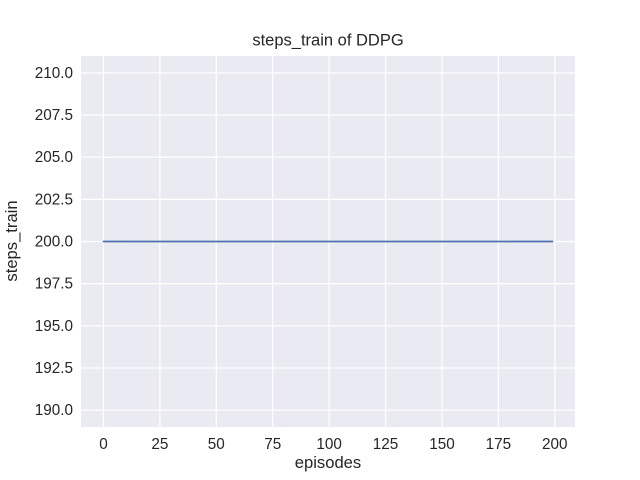  What do you see at coordinates (272, 444) in the screenshot?
I see `x-tick-label: 75` at bounding box center [272, 444].